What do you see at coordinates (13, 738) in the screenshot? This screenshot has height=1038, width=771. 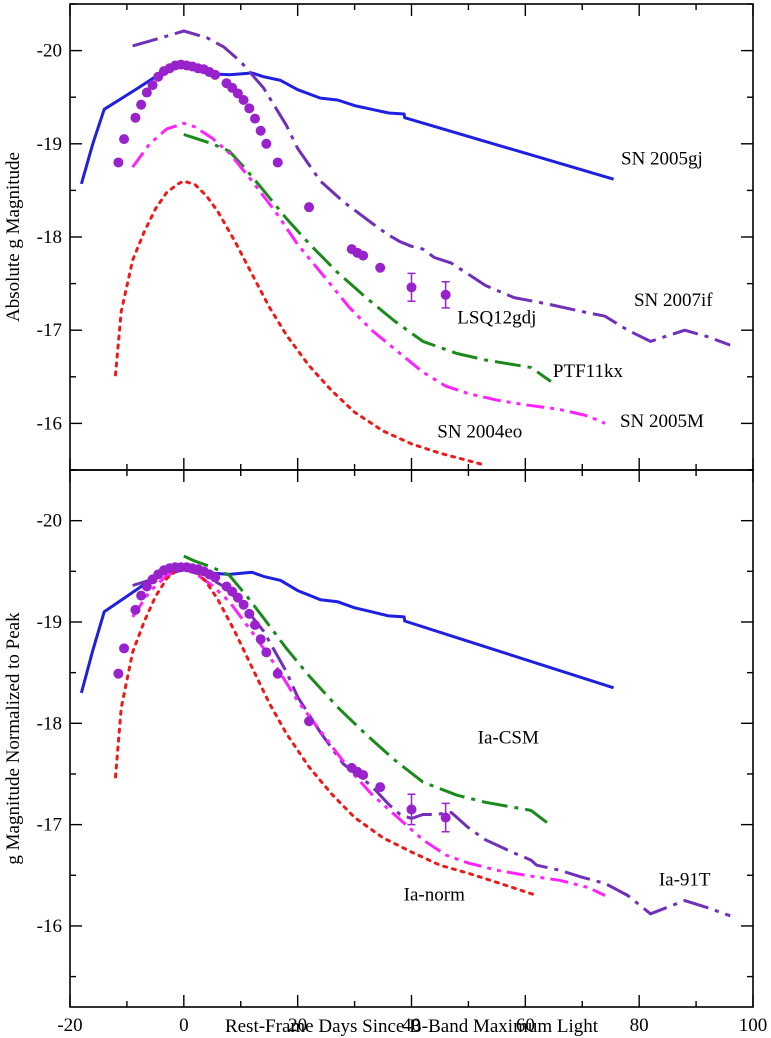 I see `y-axis-title: g Magnitude Normalized to Peak` at bounding box center [13, 738].